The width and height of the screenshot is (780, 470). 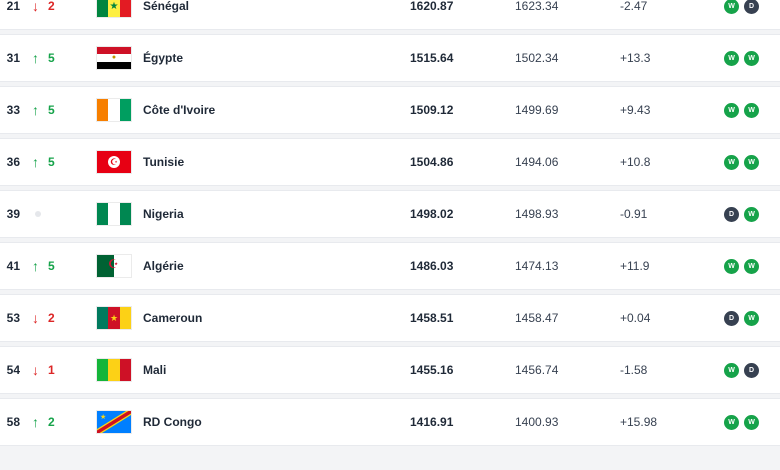 What do you see at coordinates (13, 214) in the screenshot?
I see `rank: 39` at bounding box center [13, 214].